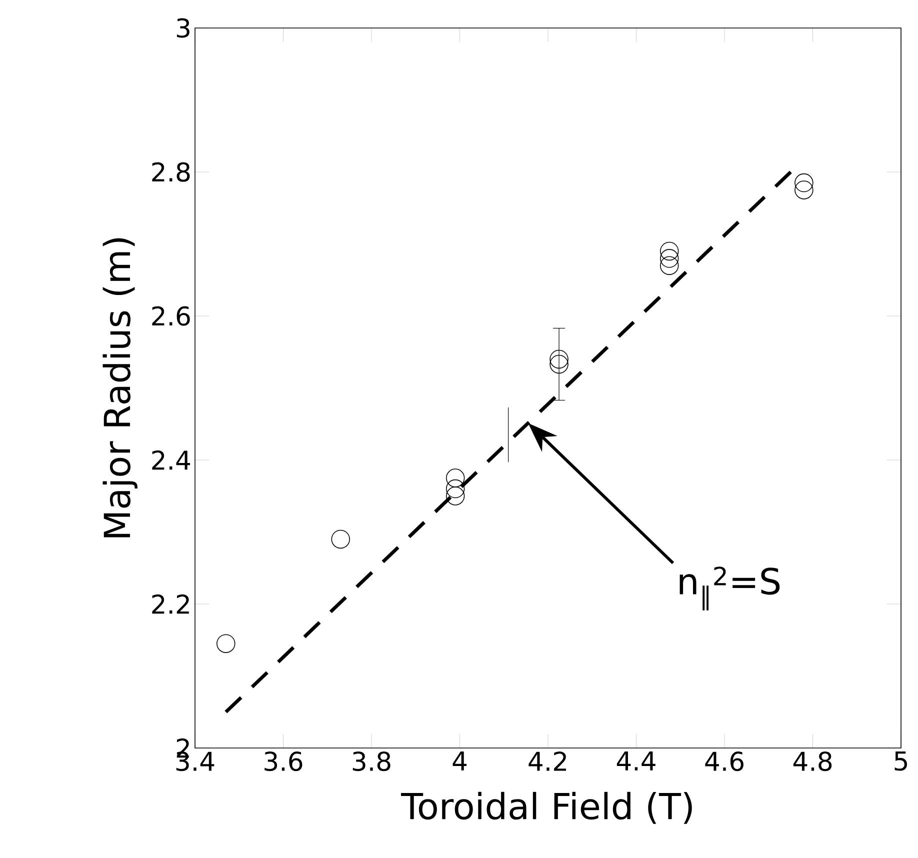 This screenshot has width=918, height=858. What do you see at coordinates (812, 762) in the screenshot?
I see `x-tick-label: 4.8` at bounding box center [812, 762].